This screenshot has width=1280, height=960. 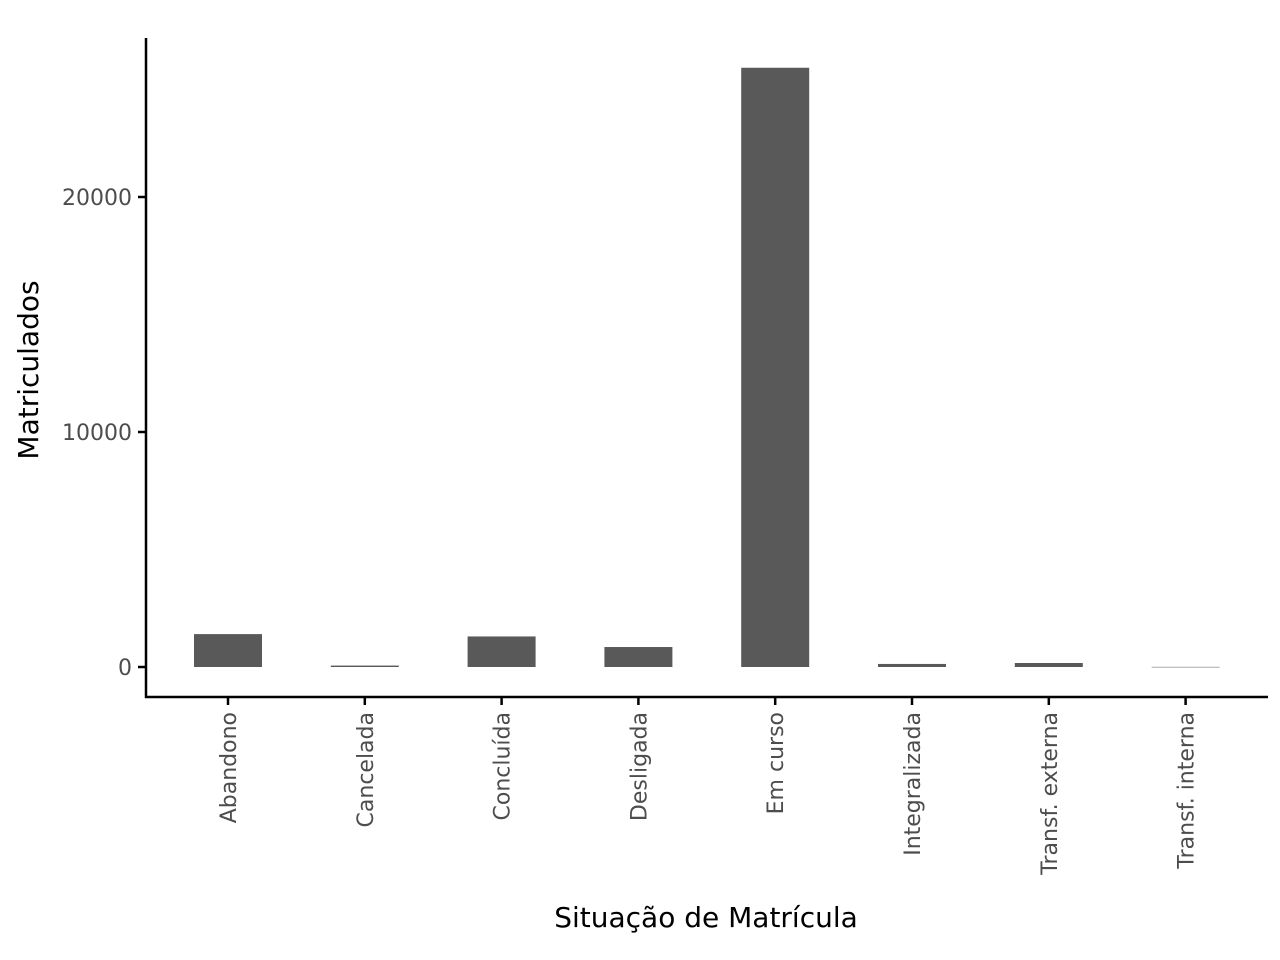 I want to click on x-tick-label: Concluída, so click(x=503, y=766).